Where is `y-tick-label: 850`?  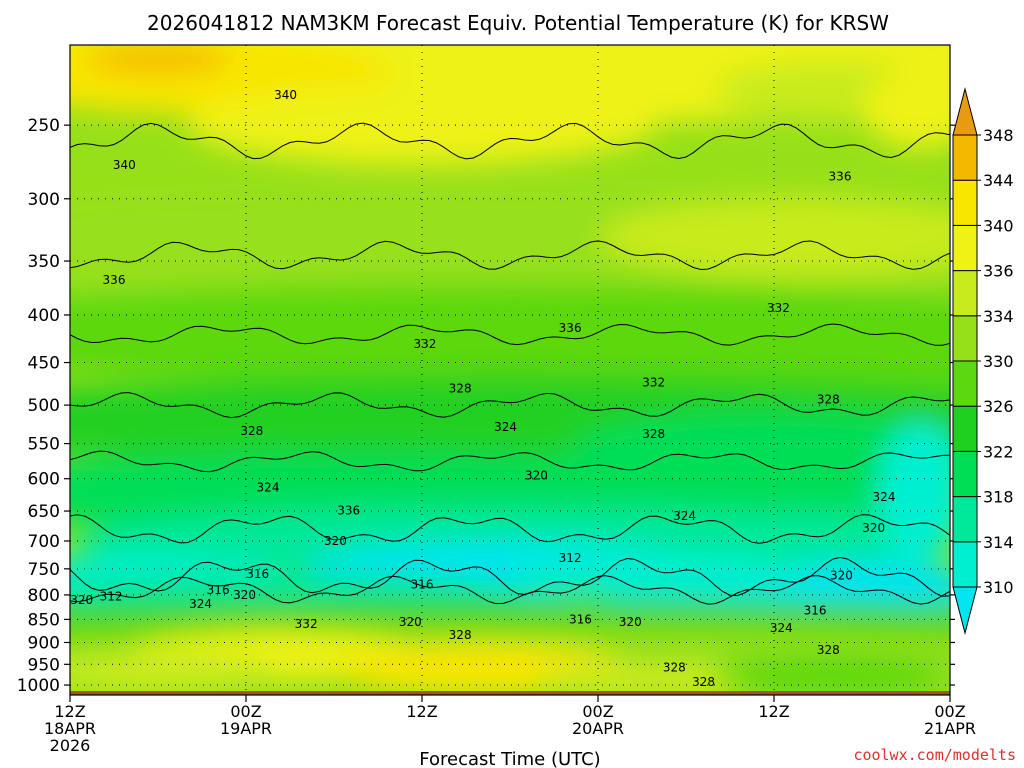
y-tick-label: 850 is located at coordinates (44, 620).